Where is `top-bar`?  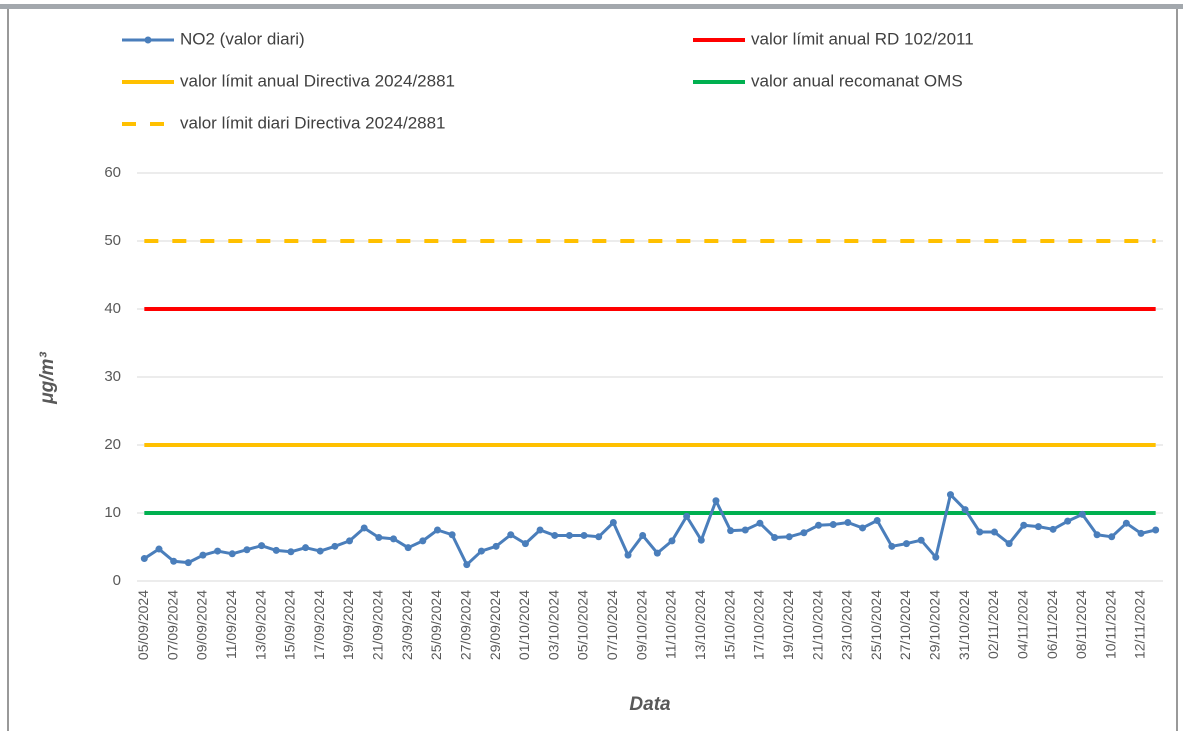
top-bar is located at coordinates (591, 6).